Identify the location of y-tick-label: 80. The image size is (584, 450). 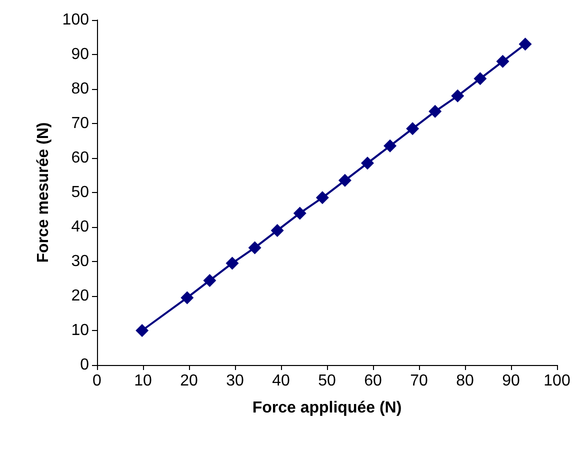
(80, 89).